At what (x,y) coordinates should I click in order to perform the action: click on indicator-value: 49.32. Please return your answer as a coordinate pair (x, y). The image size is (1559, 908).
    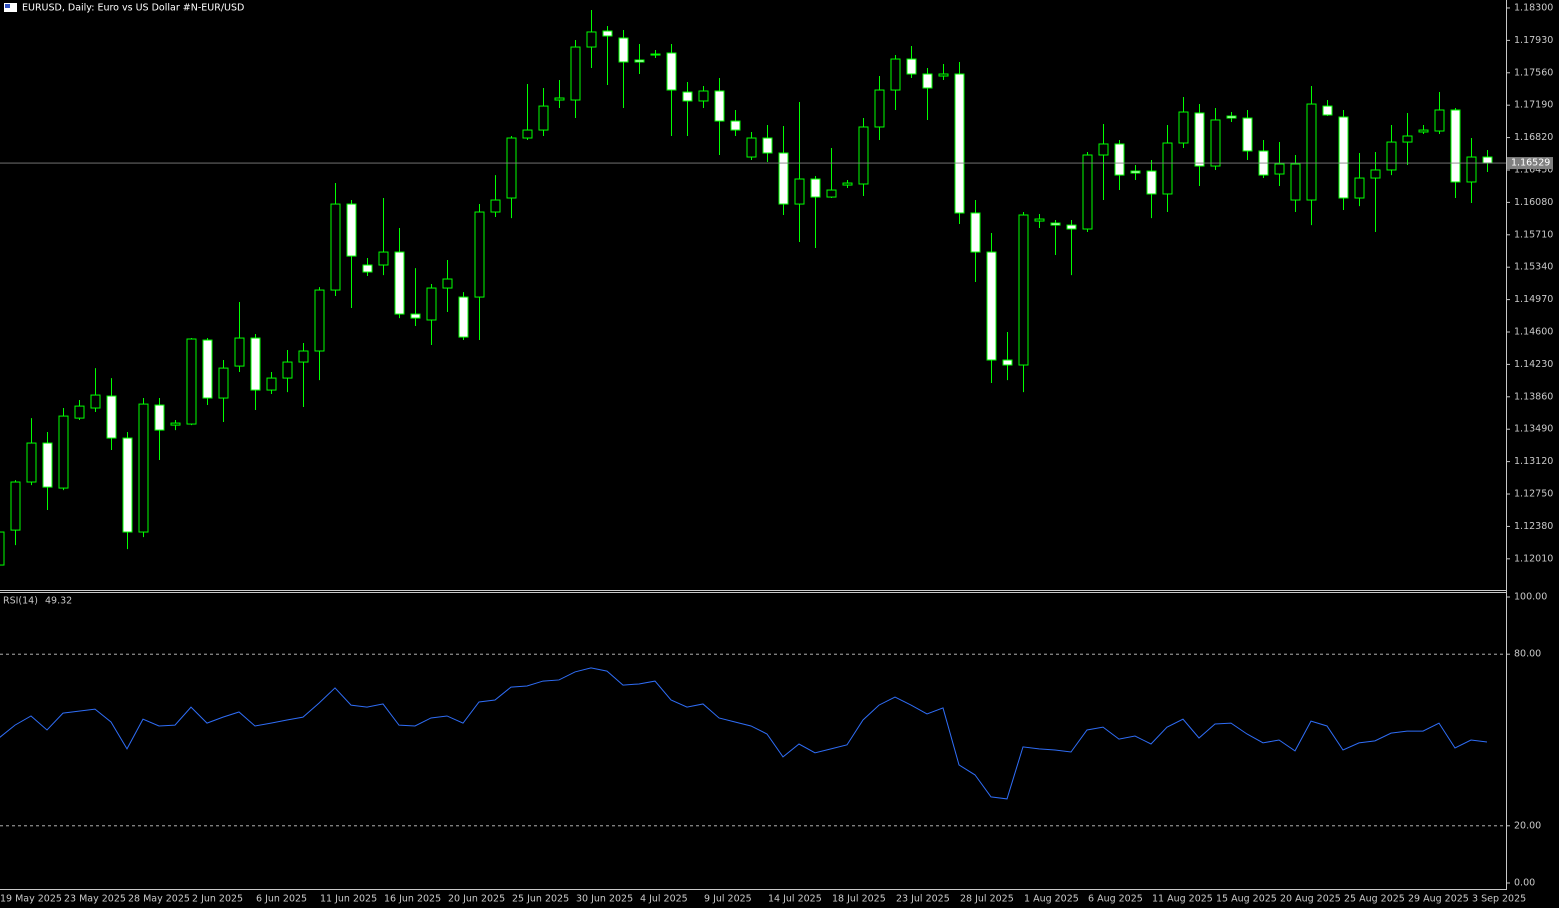
    Looking at the image, I should click on (58, 601).